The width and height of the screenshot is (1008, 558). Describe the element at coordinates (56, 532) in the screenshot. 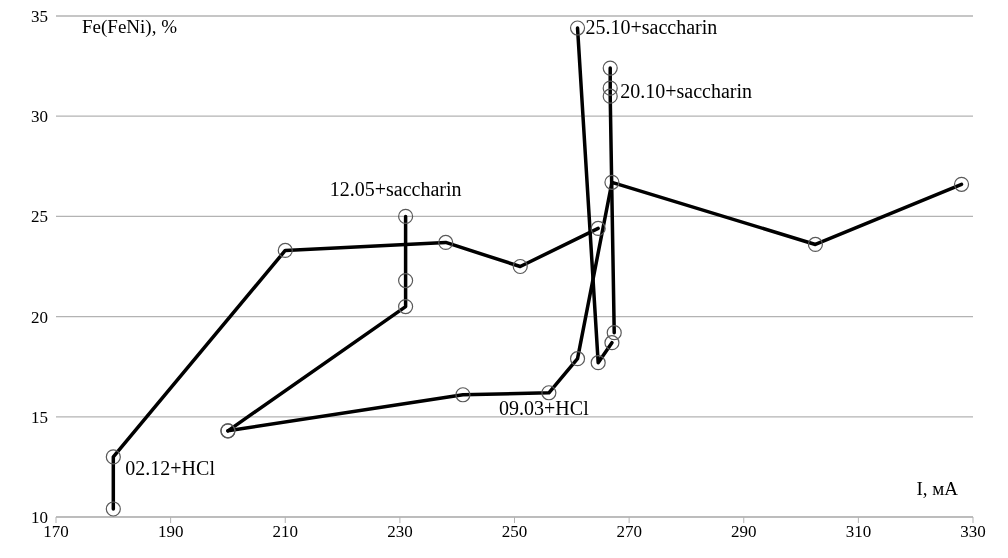

I see `x-tick-label: 170` at that location.